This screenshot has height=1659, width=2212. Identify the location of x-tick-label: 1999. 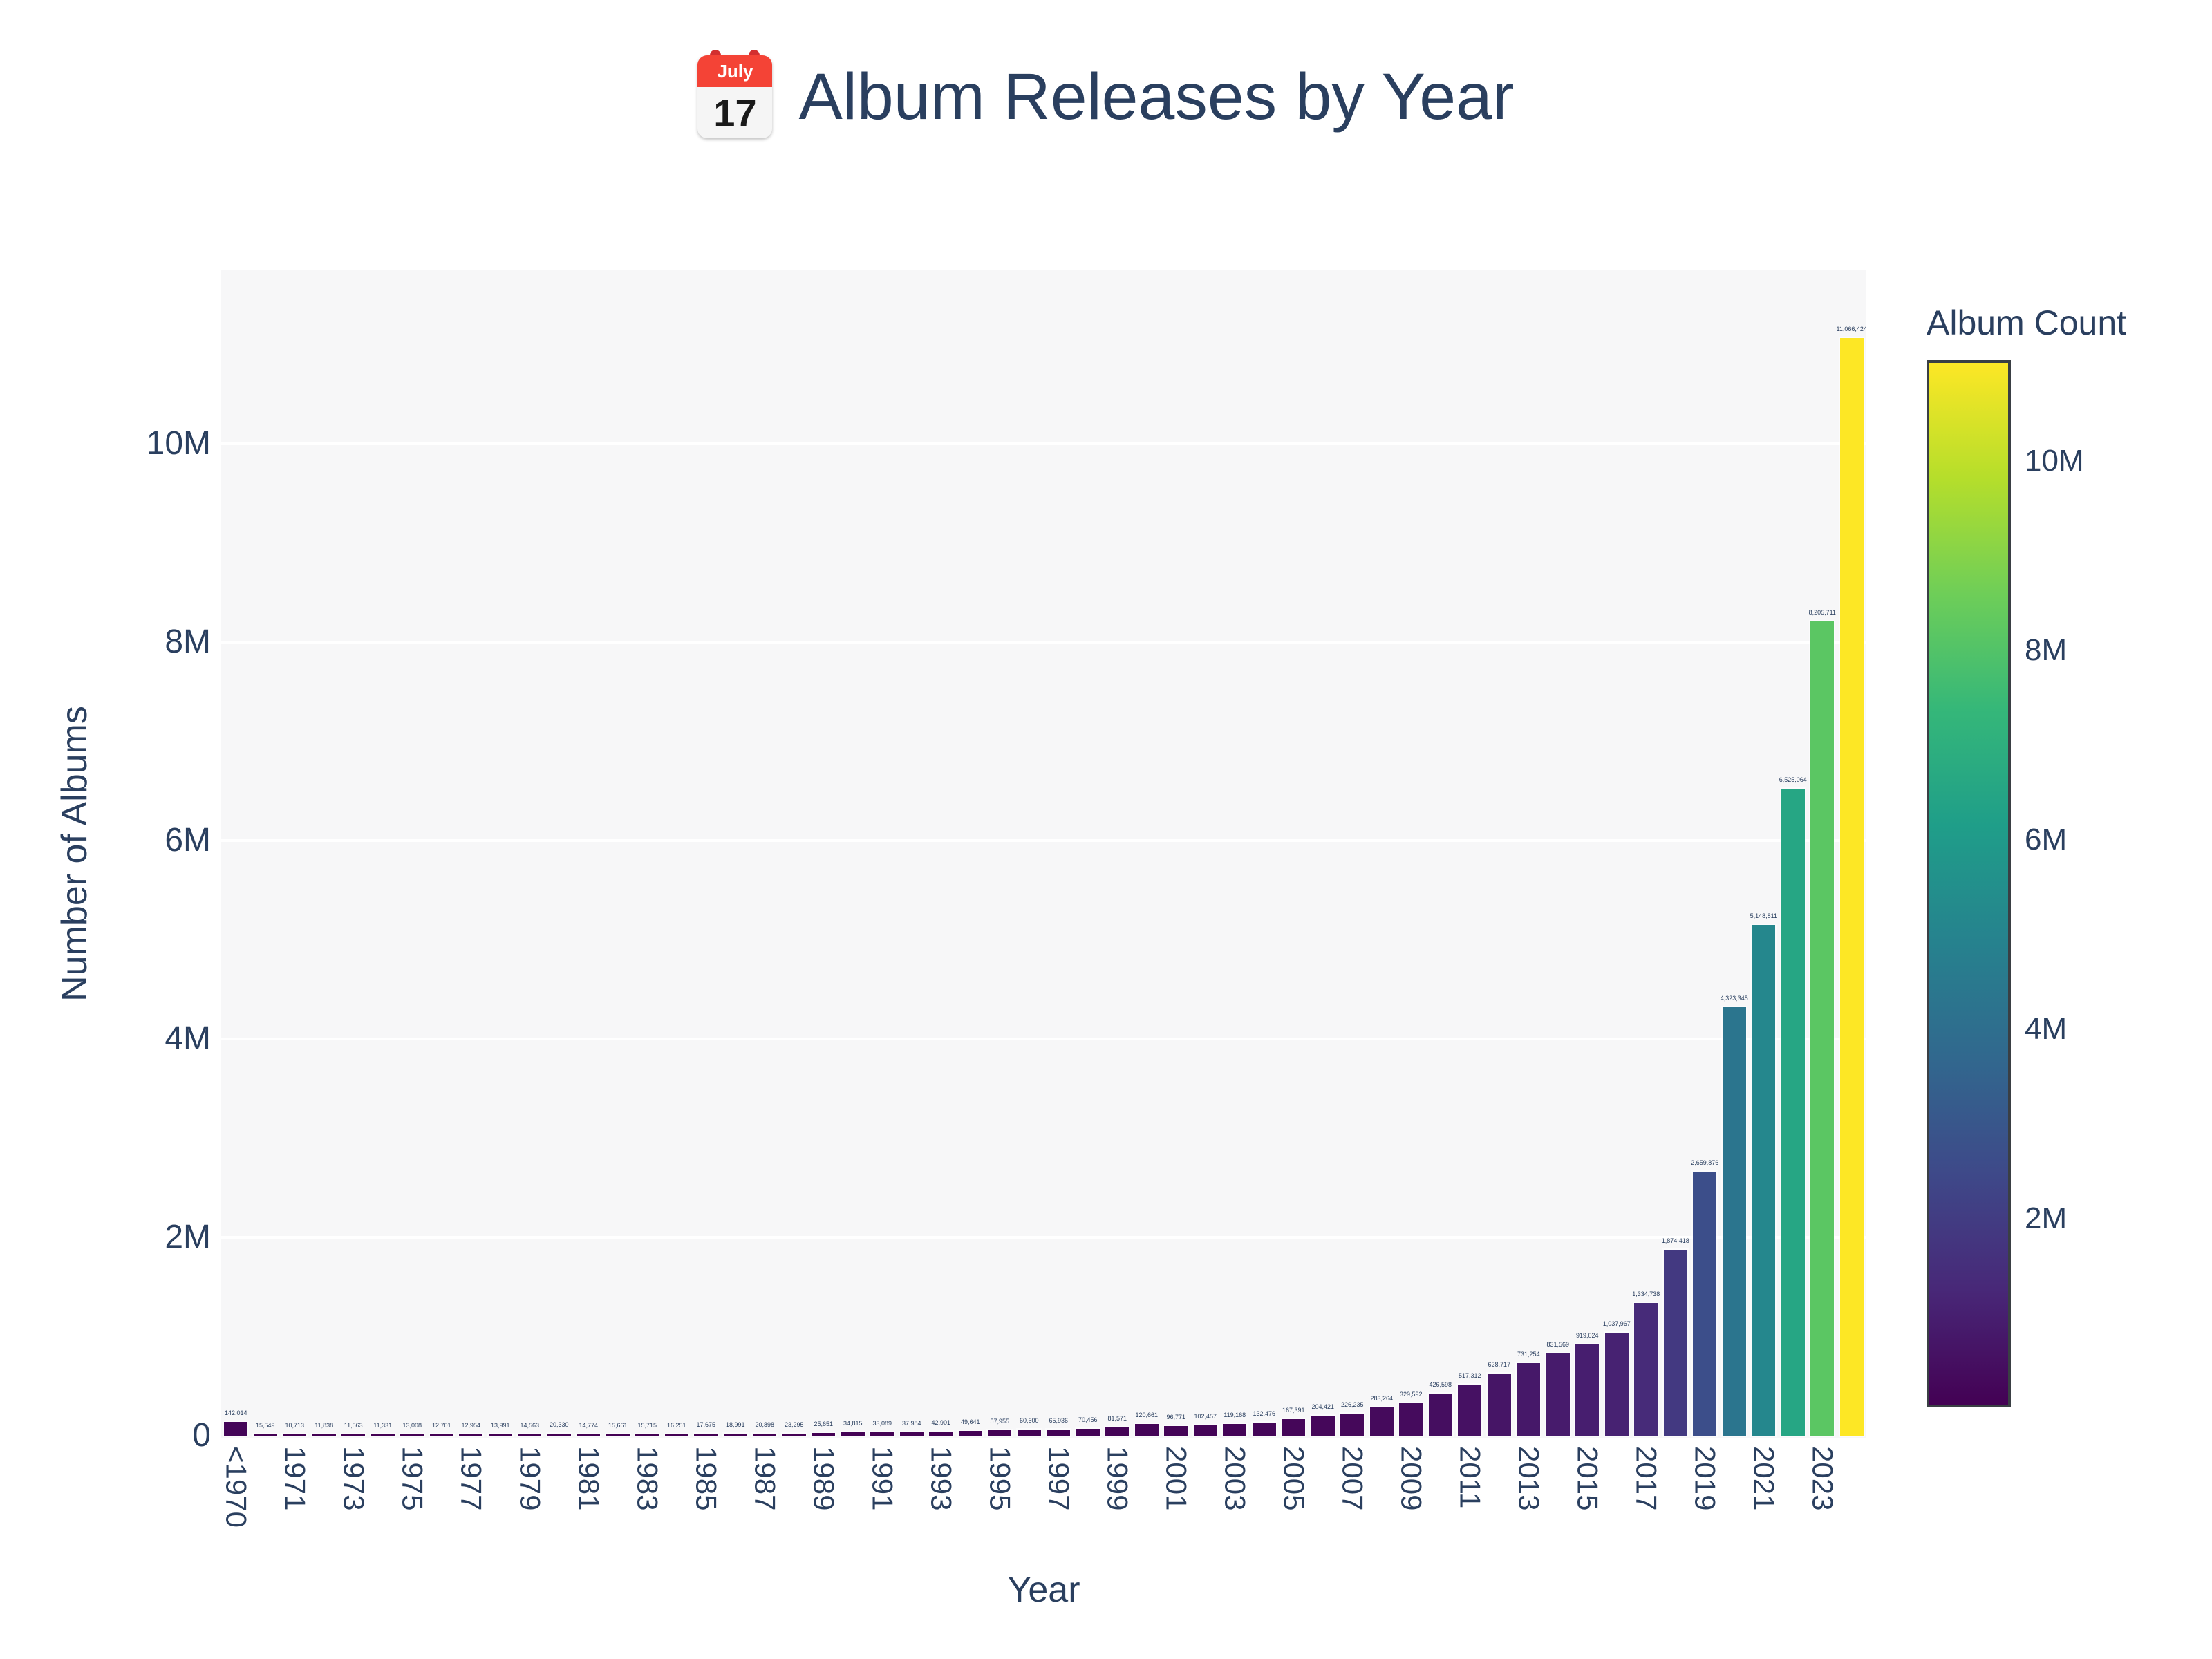
(1117, 1479).